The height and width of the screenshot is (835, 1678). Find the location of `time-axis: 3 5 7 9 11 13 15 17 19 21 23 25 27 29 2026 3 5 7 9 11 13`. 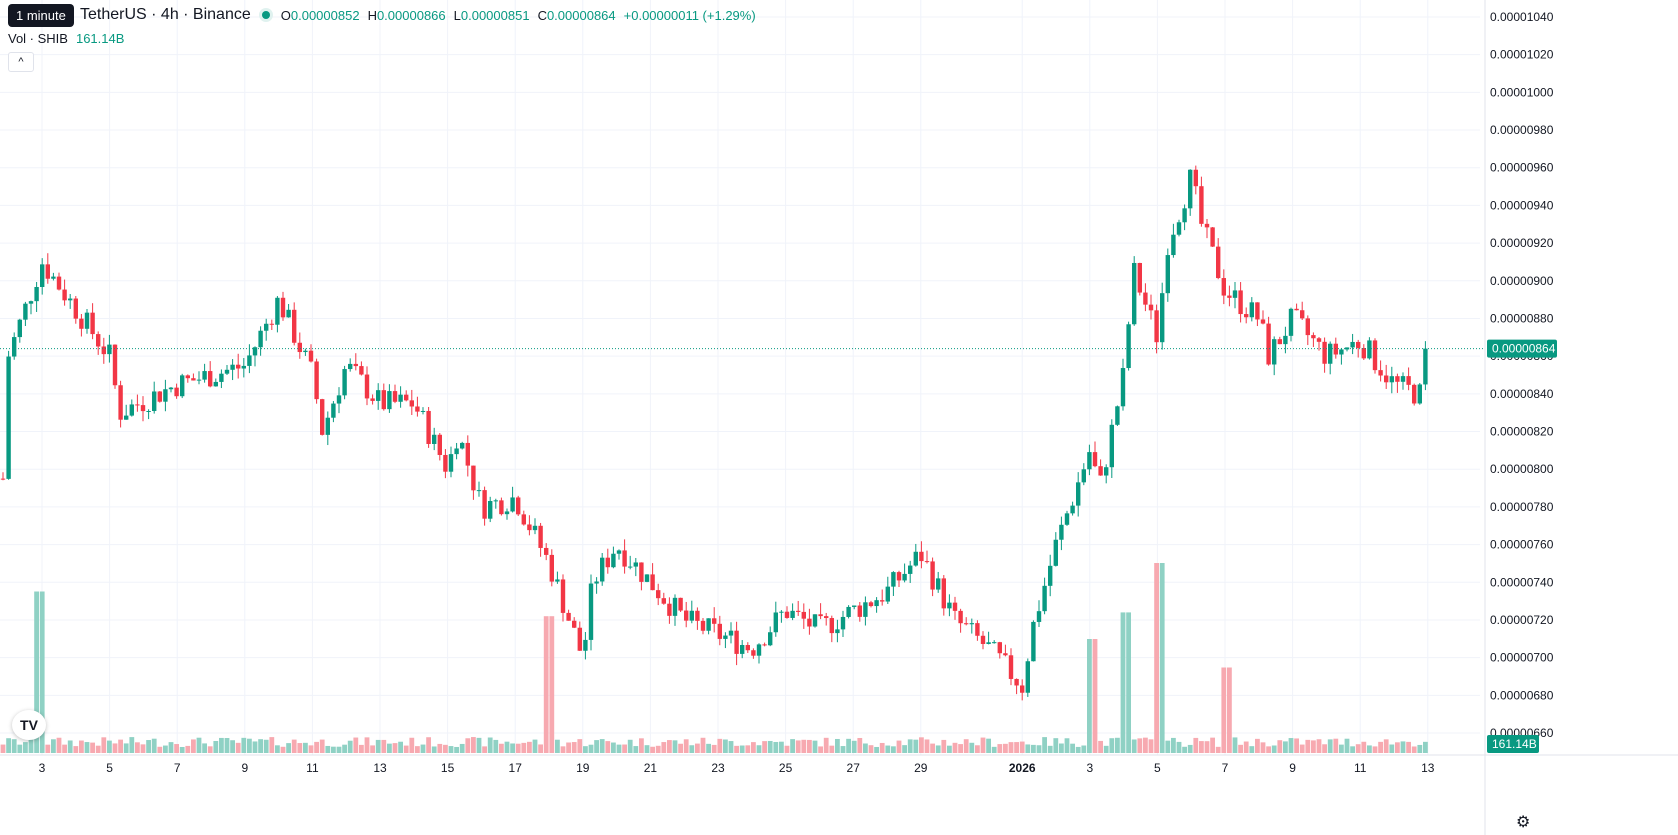

time-axis: 3 5 7 9 11 13 15 17 19 21 23 25 27 29 2026 3 5 7 9 11 13 is located at coordinates (839, 764).